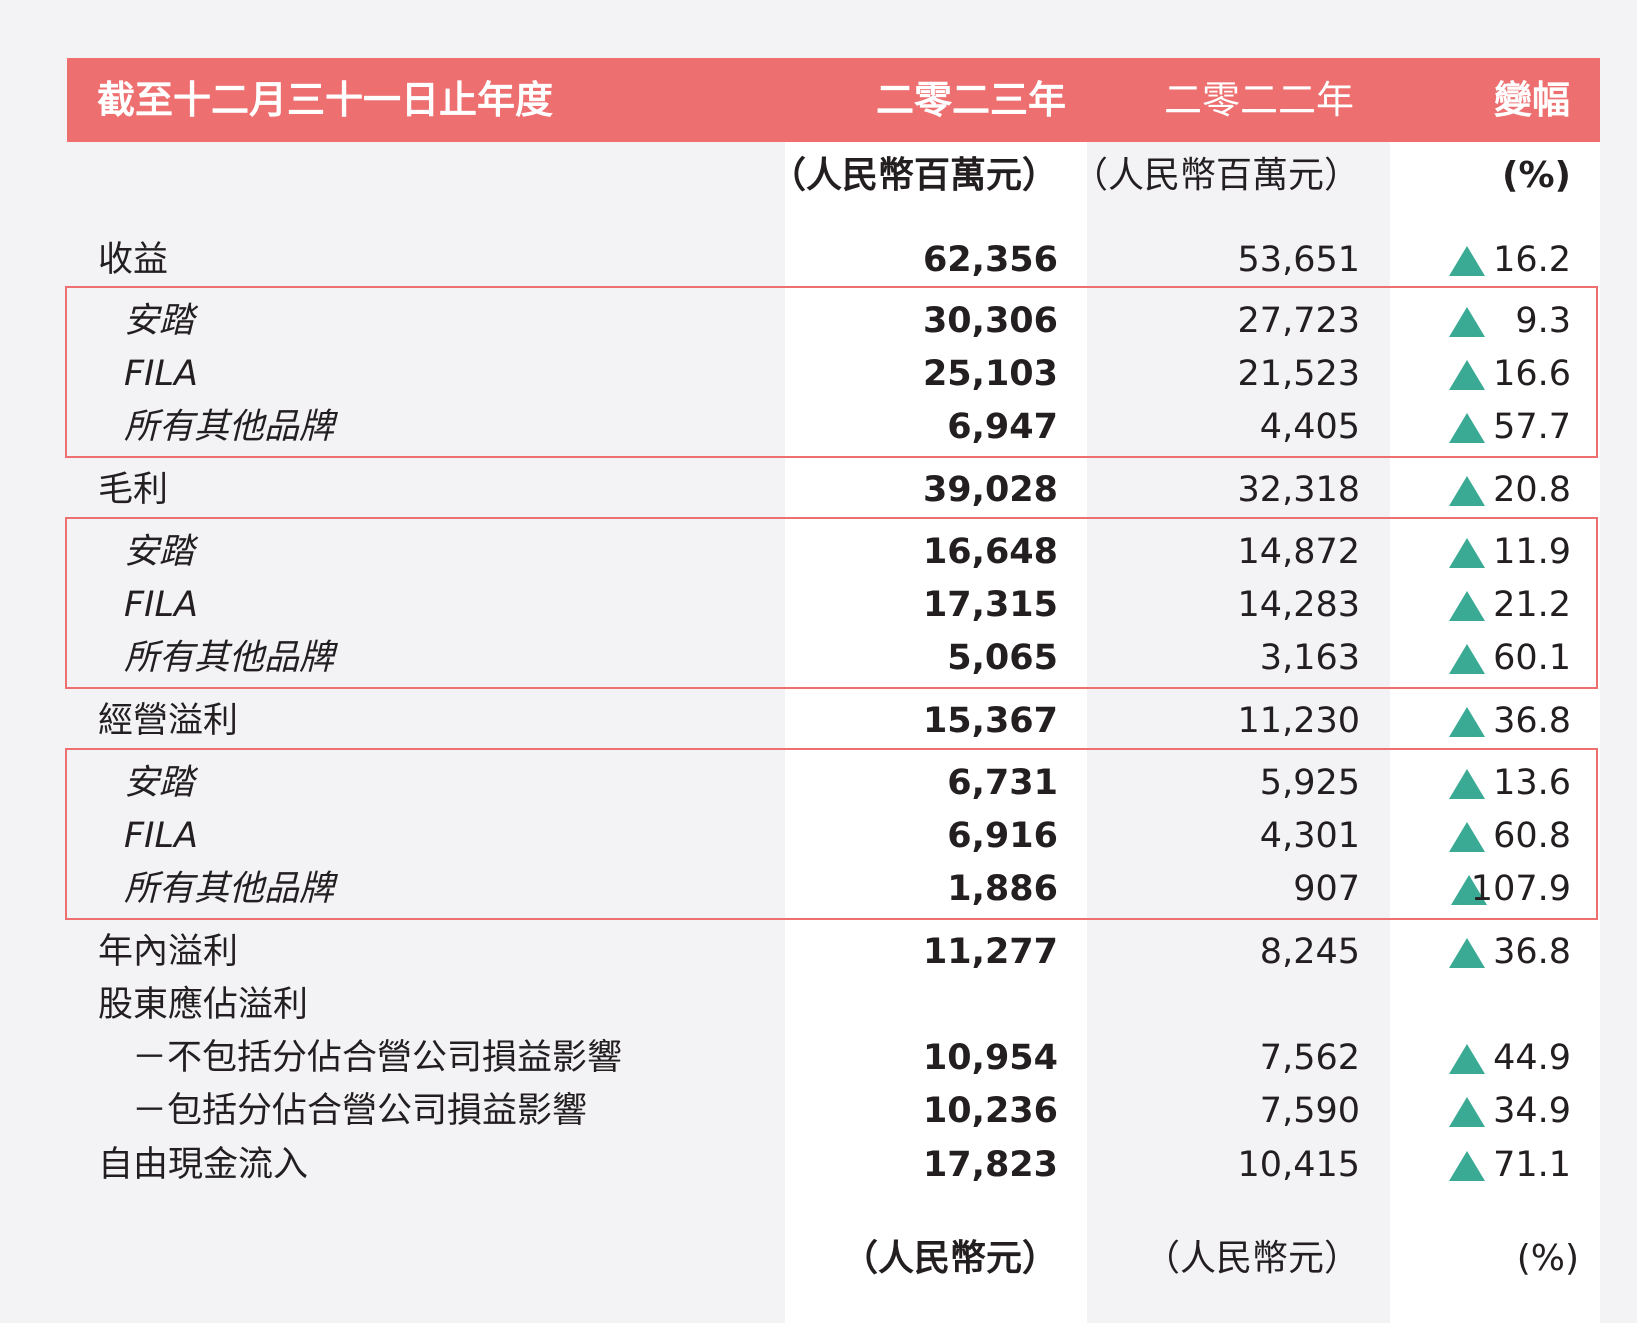 This screenshot has width=1637, height=1323. Describe the element at coordinates (1298, 374) in the screenshot. I see `value-2022: 21,523` at that location.